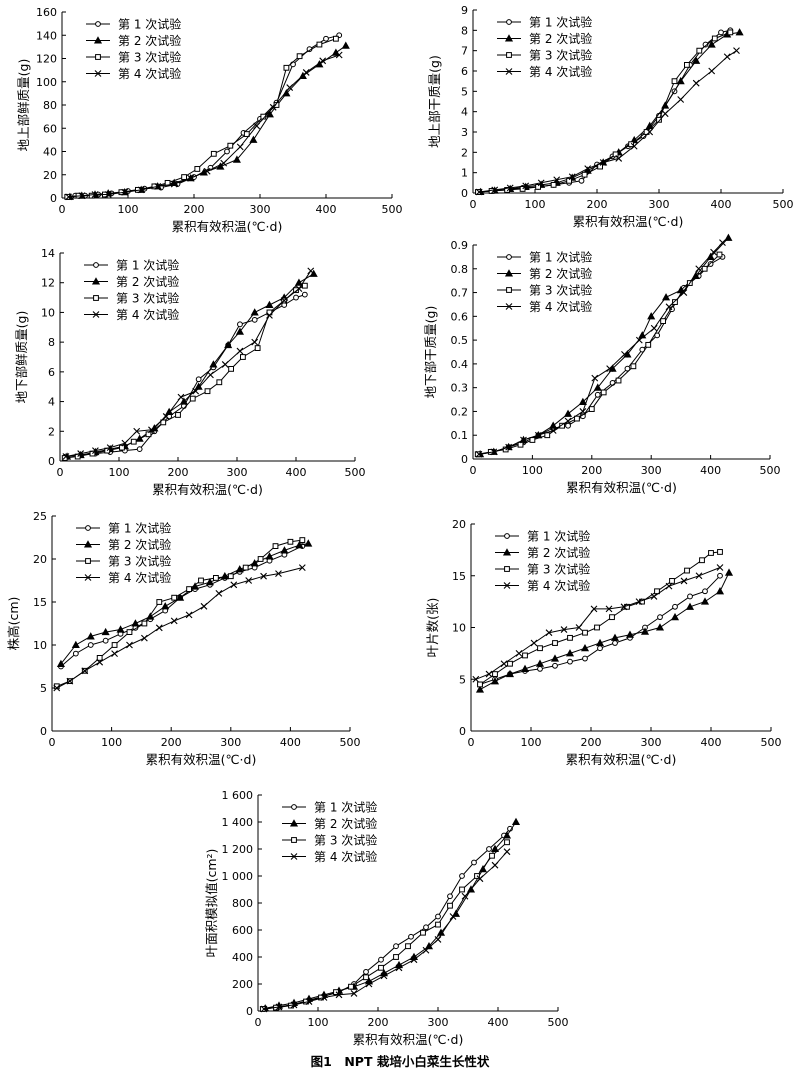  What do you see at coordinates (50, 175) in the screenshot?
I see `y-tick-label: 20` at bounding box center [50, 175].